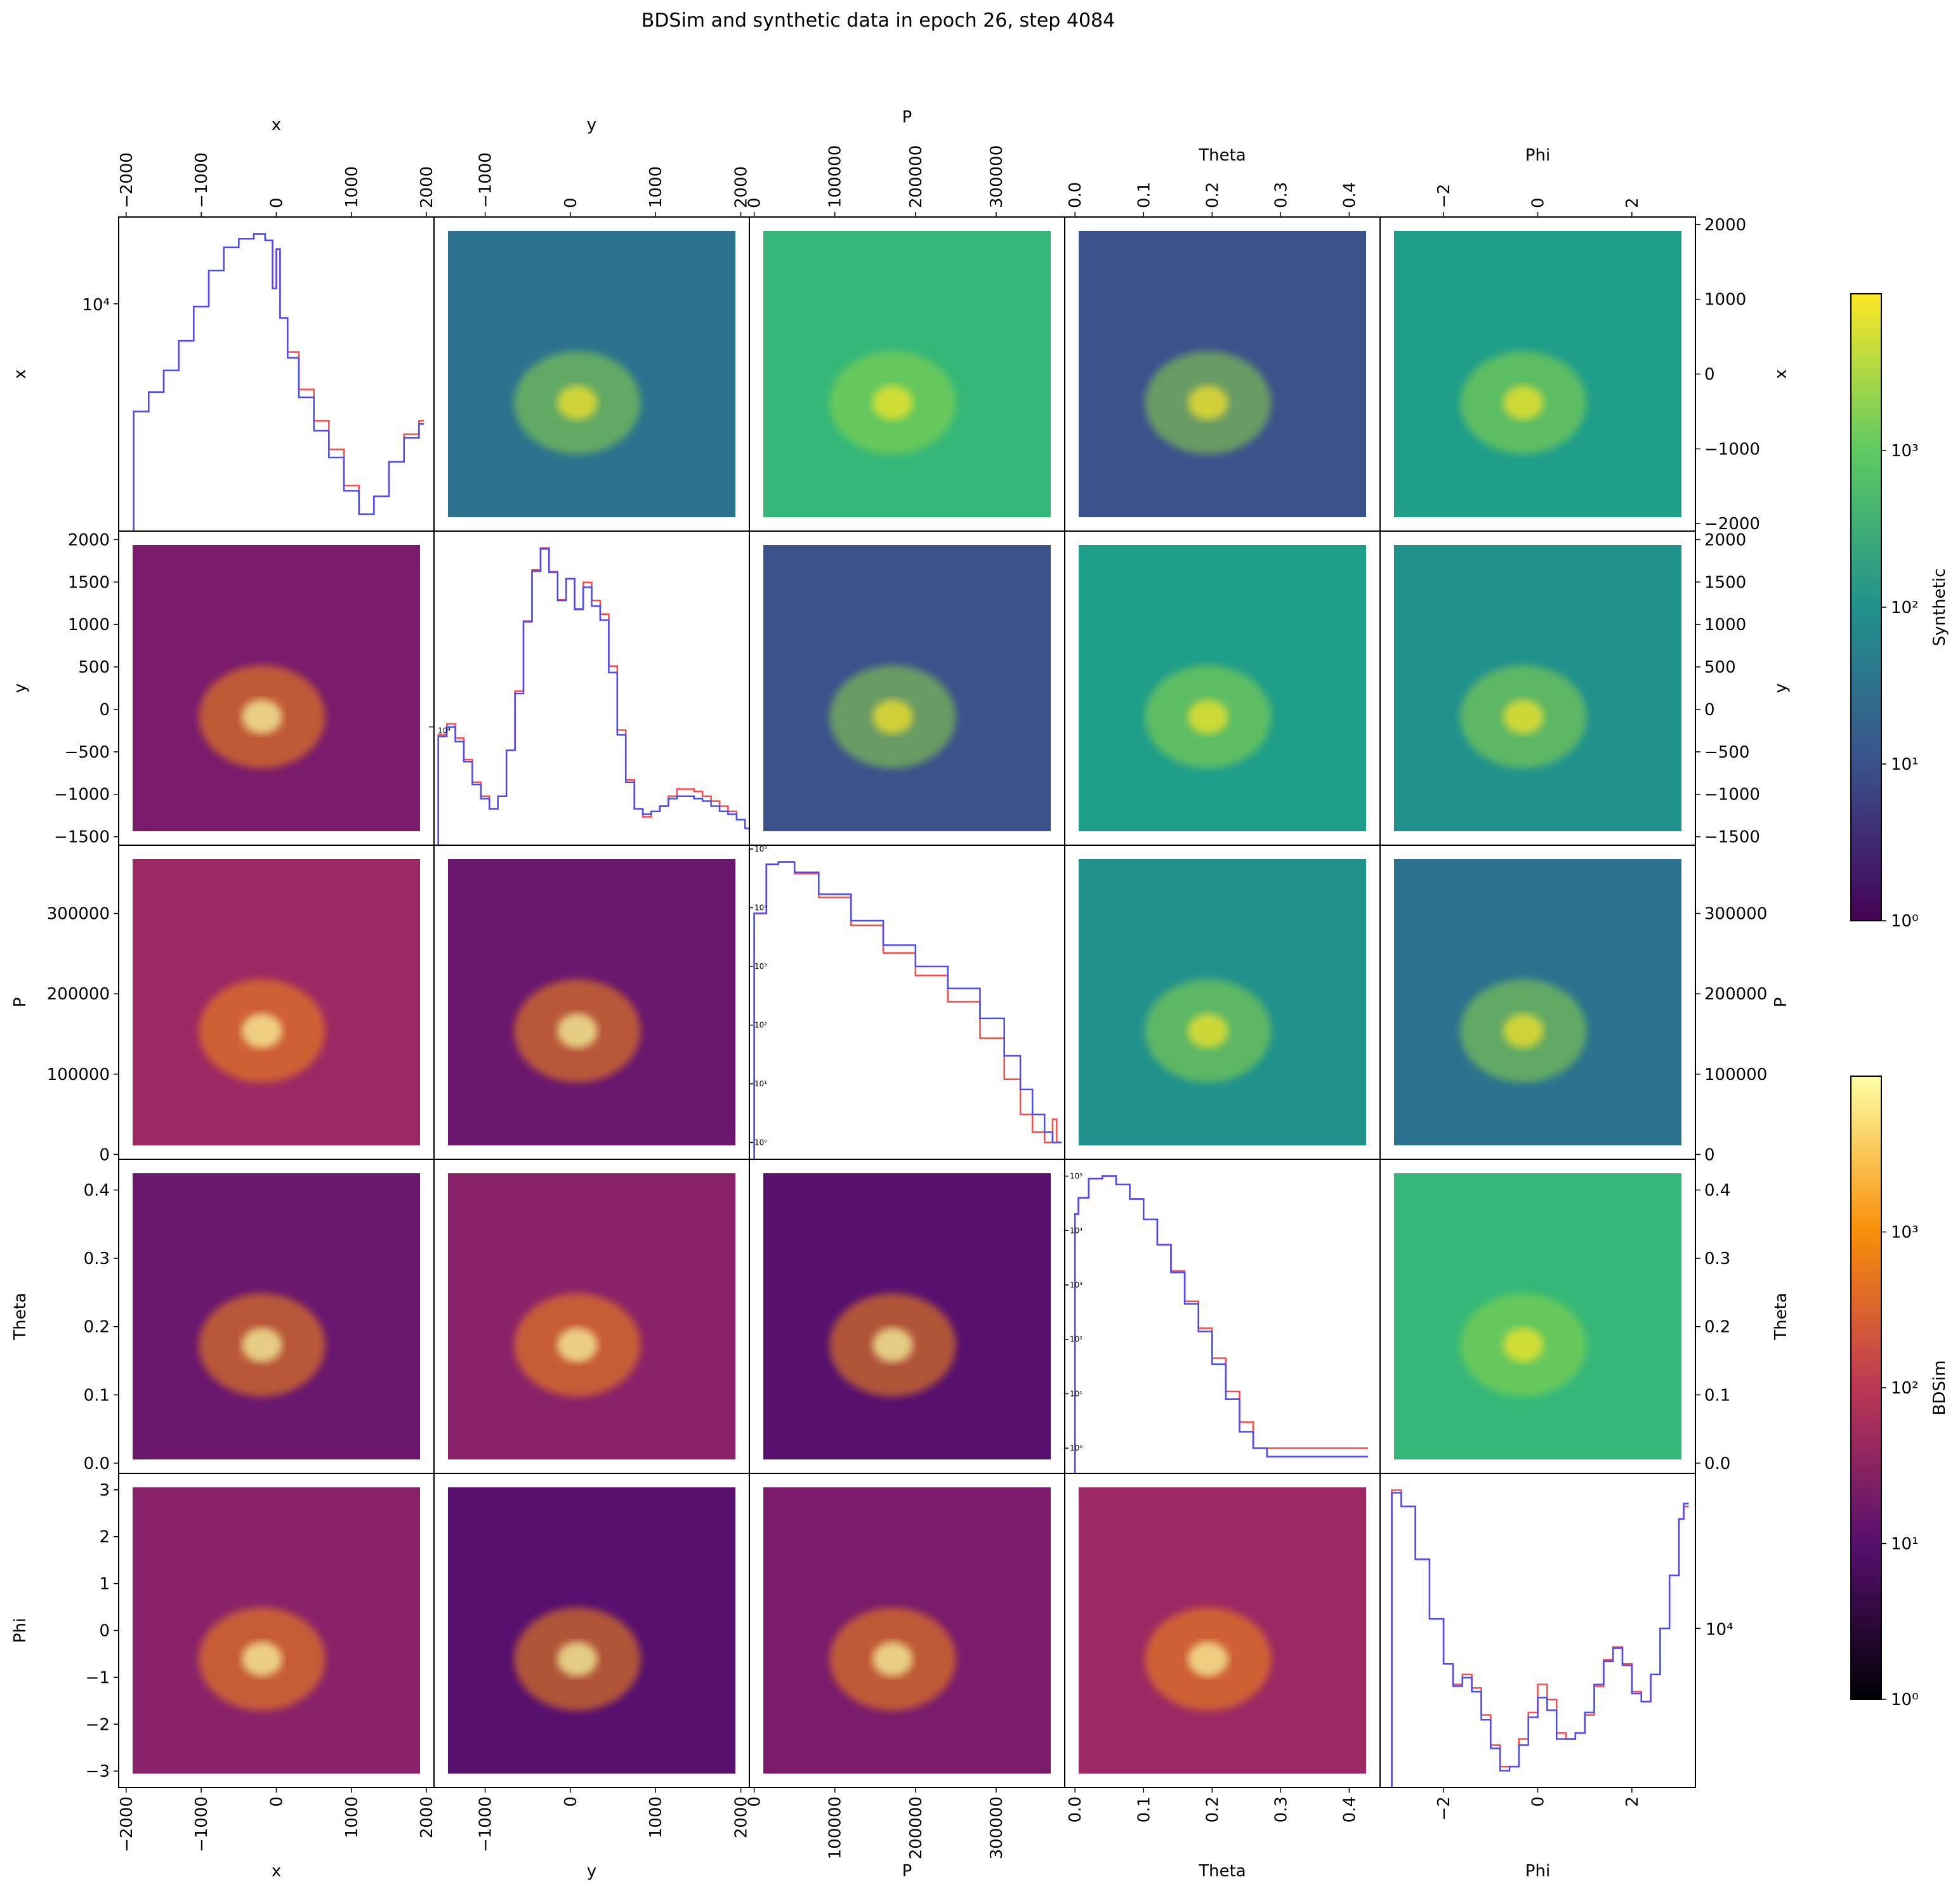 The image size is (1960, 1896). Describe the element at coordinates (1212, 195) in the screenshot. I see `top-tick-label: 0.2` at that location.